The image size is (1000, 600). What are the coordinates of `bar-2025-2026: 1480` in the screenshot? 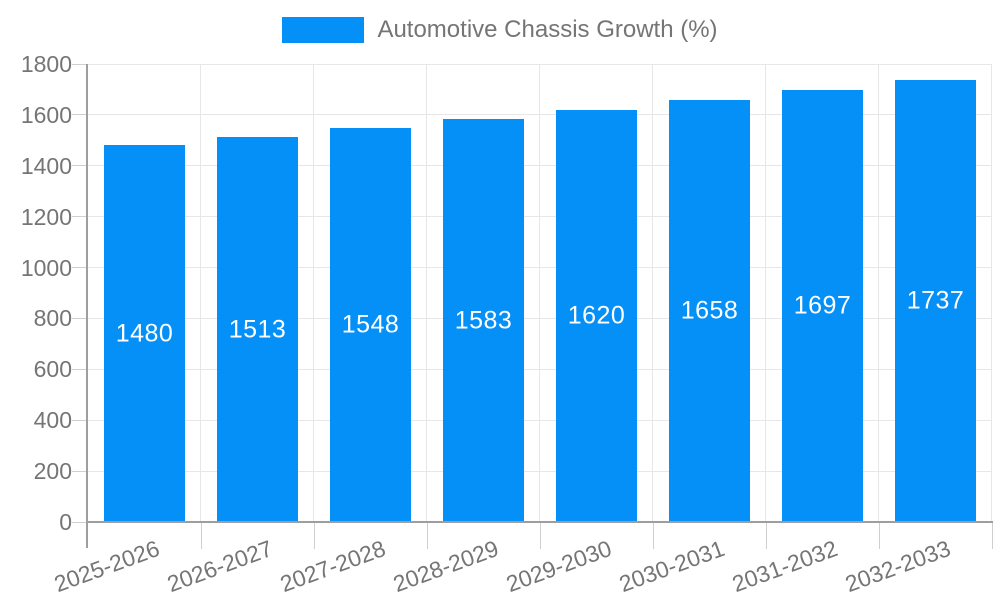 It's located at (144, 333).